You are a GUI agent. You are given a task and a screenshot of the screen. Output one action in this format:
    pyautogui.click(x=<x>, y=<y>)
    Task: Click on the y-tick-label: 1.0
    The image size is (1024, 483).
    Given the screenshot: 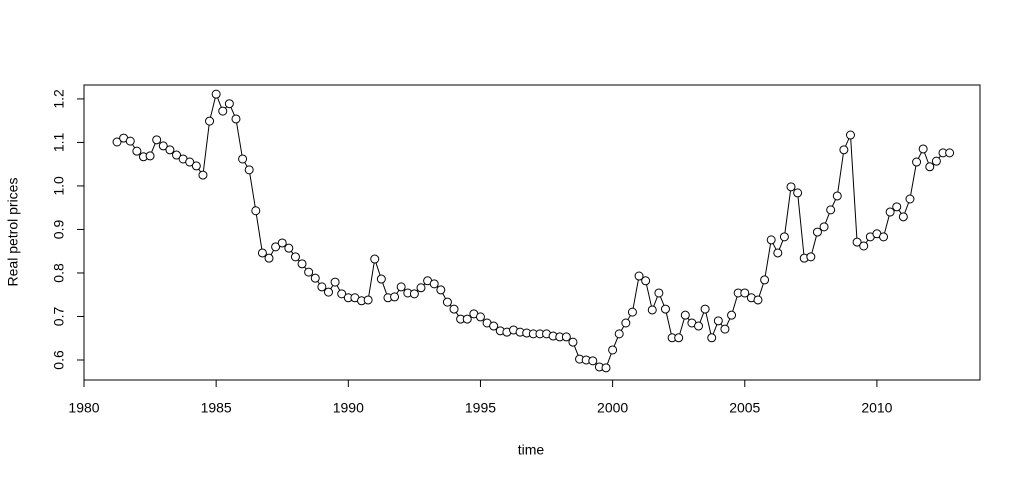 What is the action you would take?
    pyautogui.click(x=59, y=186)
    